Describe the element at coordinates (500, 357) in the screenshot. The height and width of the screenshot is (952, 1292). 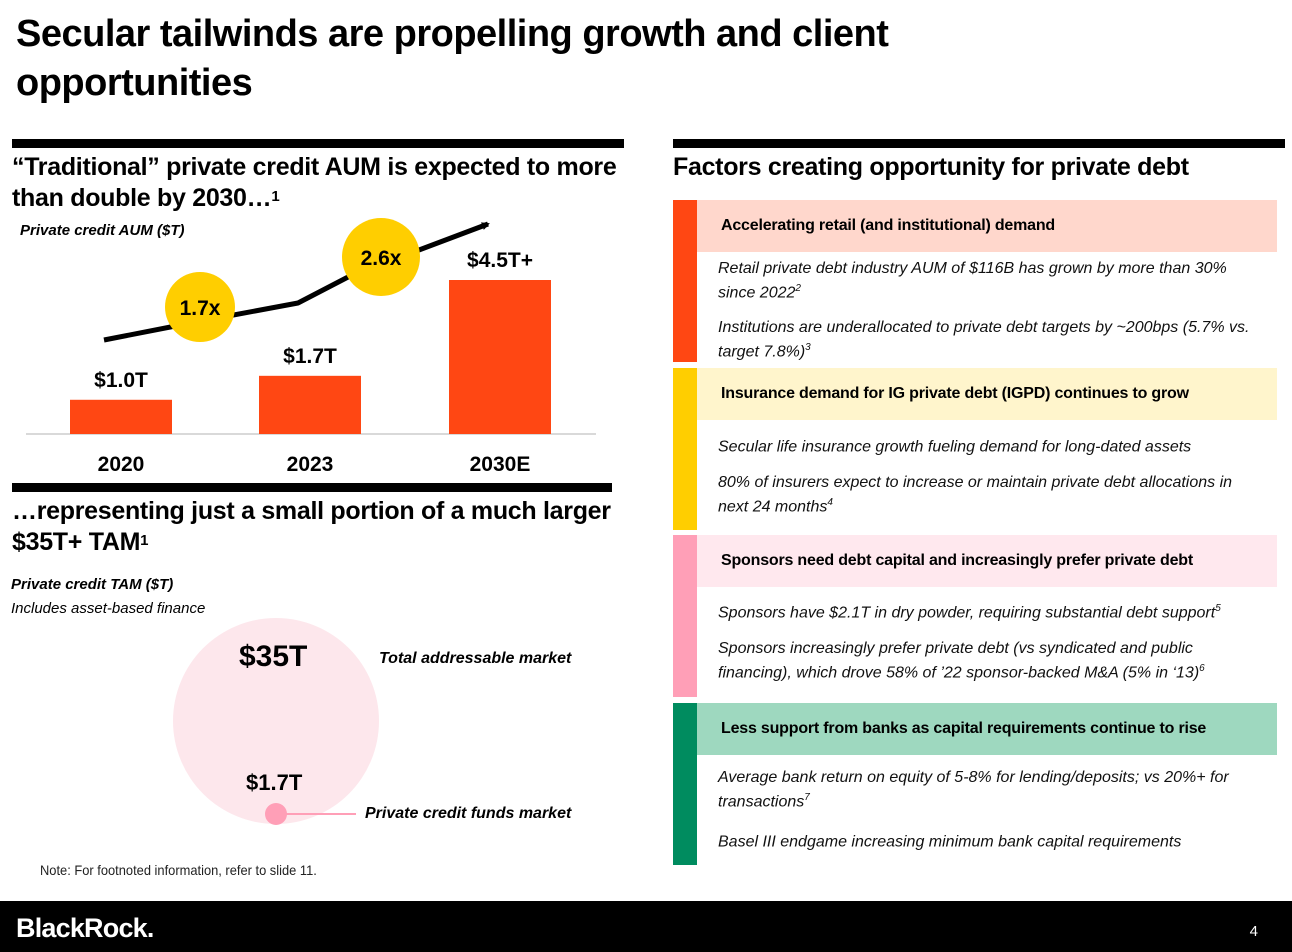
I see `aum-bar-2030E` at that location.